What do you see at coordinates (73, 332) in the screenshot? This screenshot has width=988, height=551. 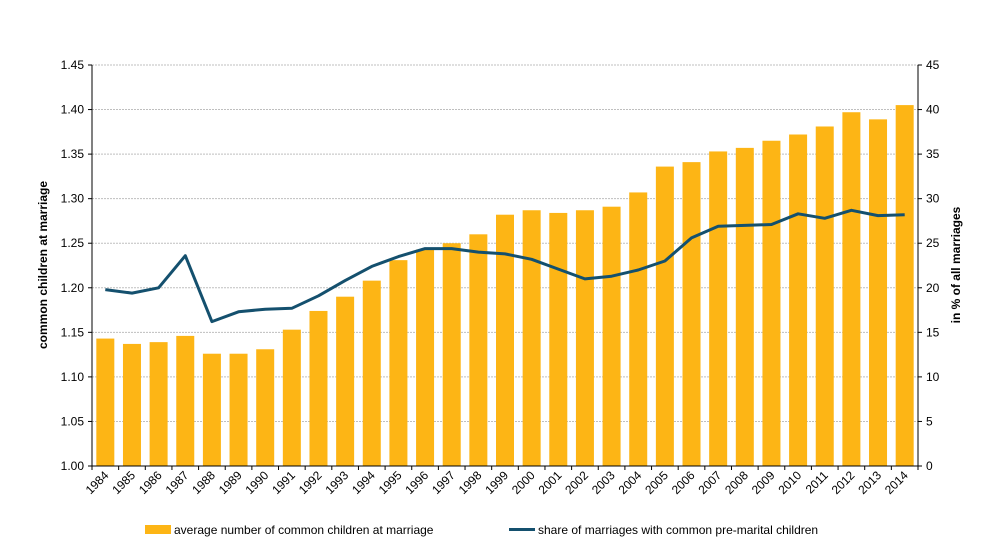 I see `left-tick-label: 1.15` at bounding box center [73, 332].